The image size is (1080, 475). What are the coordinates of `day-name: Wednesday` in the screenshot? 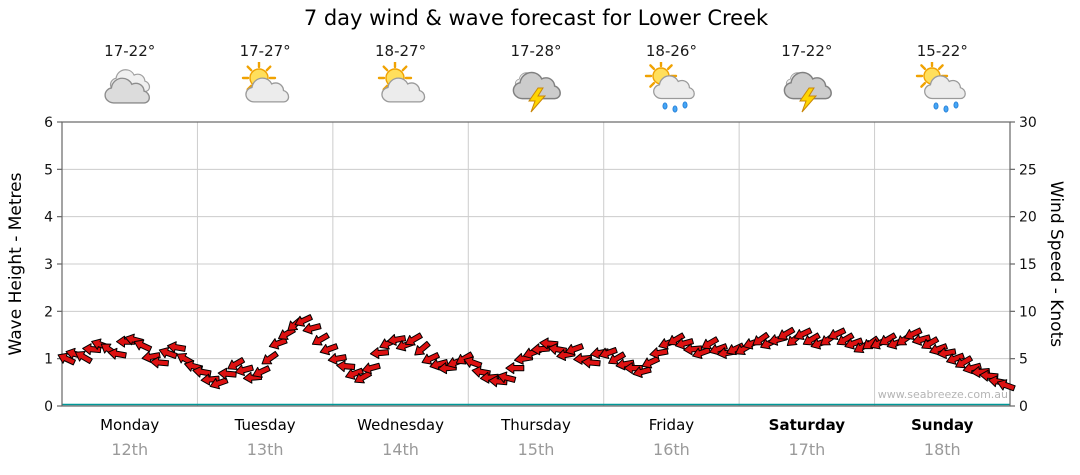 It's located at (400, 425).